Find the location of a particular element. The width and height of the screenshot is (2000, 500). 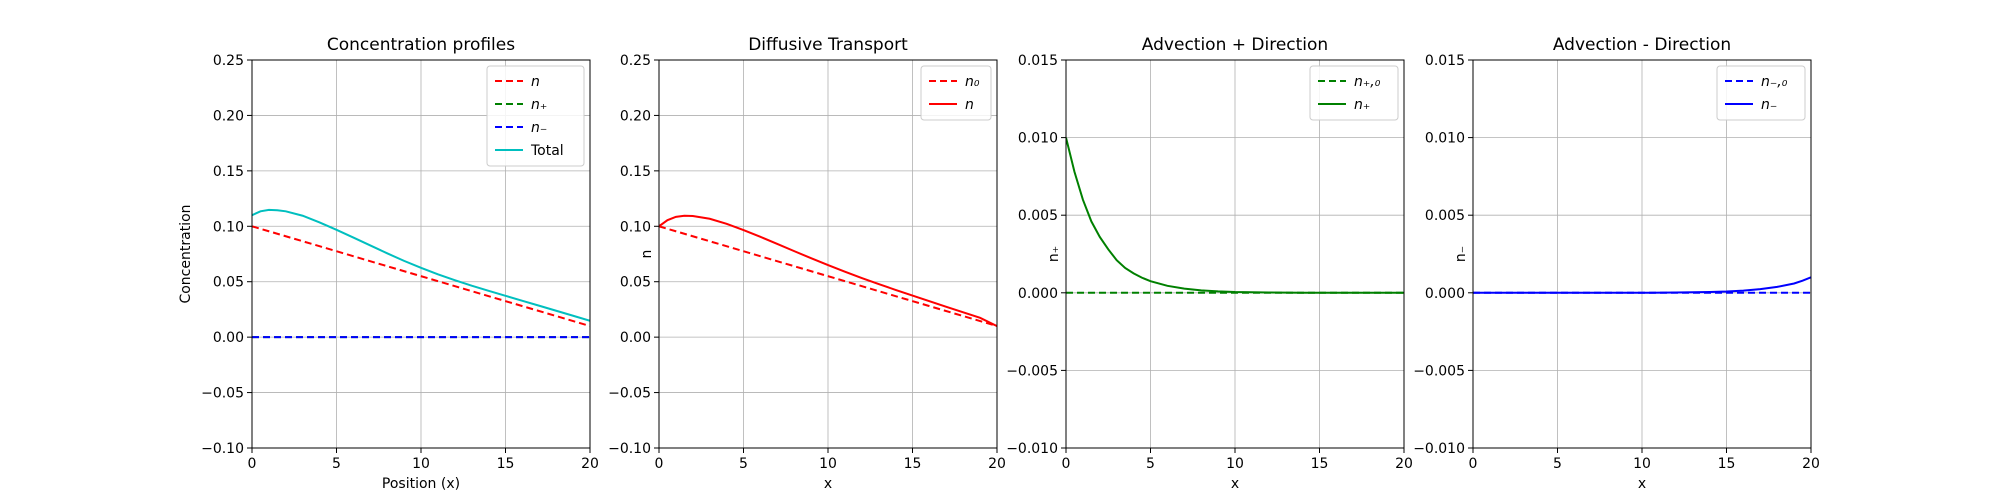

y-axis-label: n is located at coordinates (647, 254).